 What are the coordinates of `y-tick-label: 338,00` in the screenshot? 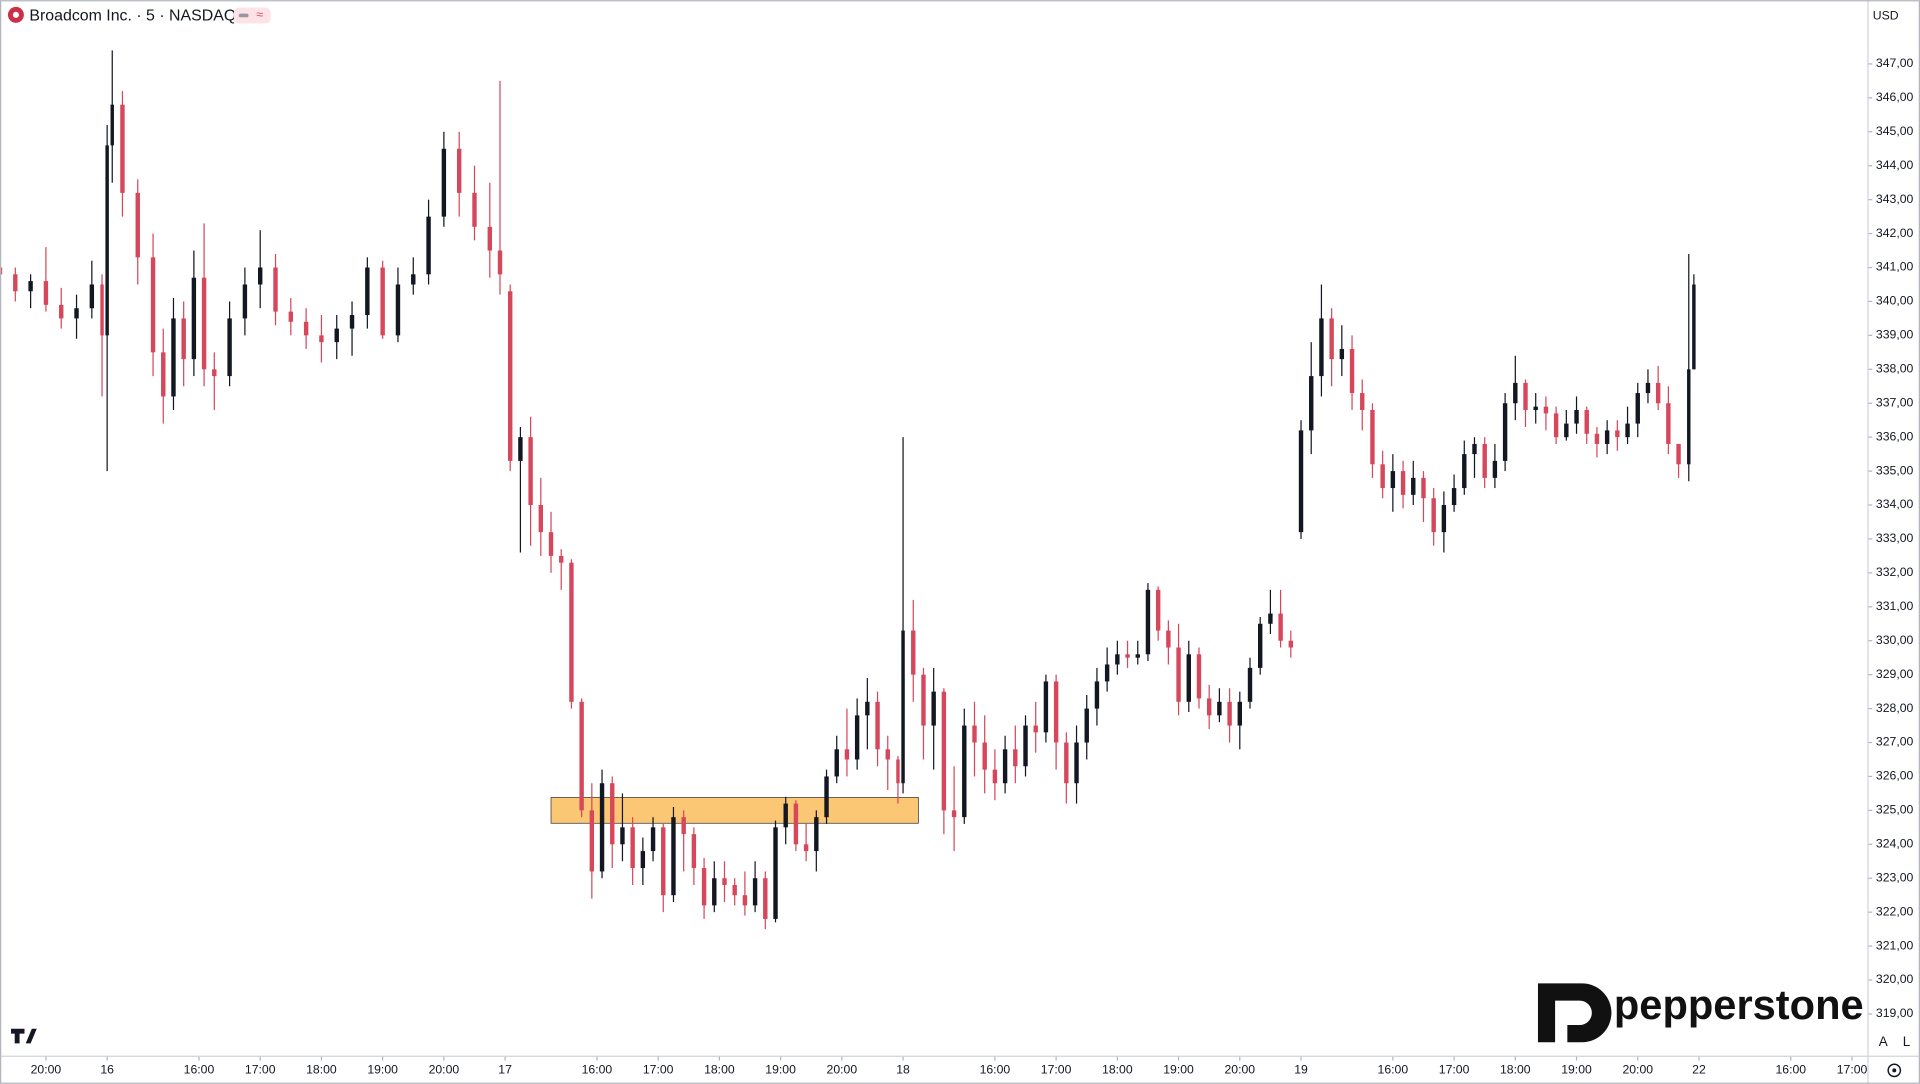 It's located at (1895, 369).